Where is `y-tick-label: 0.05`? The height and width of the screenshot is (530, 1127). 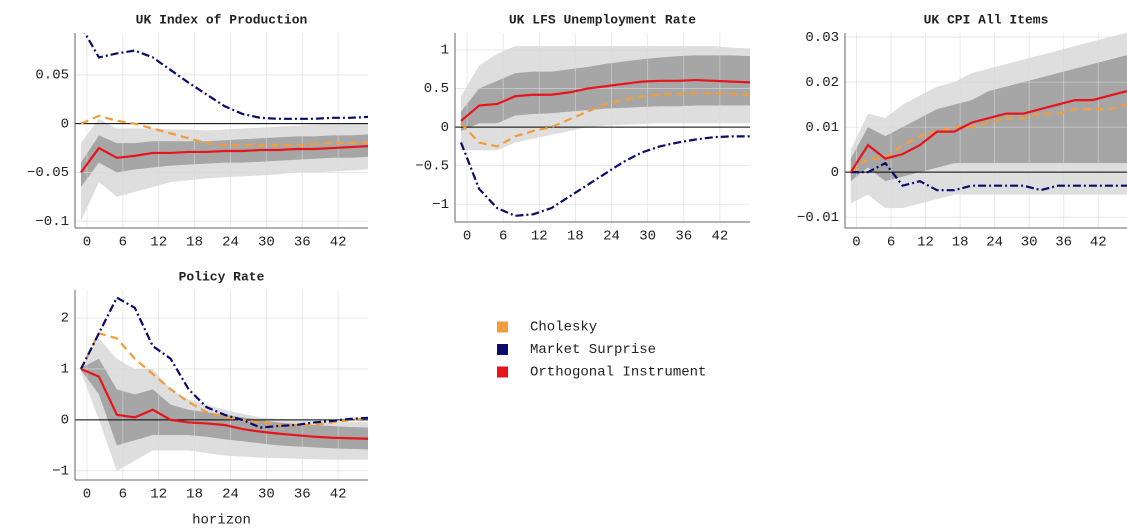 y-tick-label: 0.05 is located at coordinates (52, 76).